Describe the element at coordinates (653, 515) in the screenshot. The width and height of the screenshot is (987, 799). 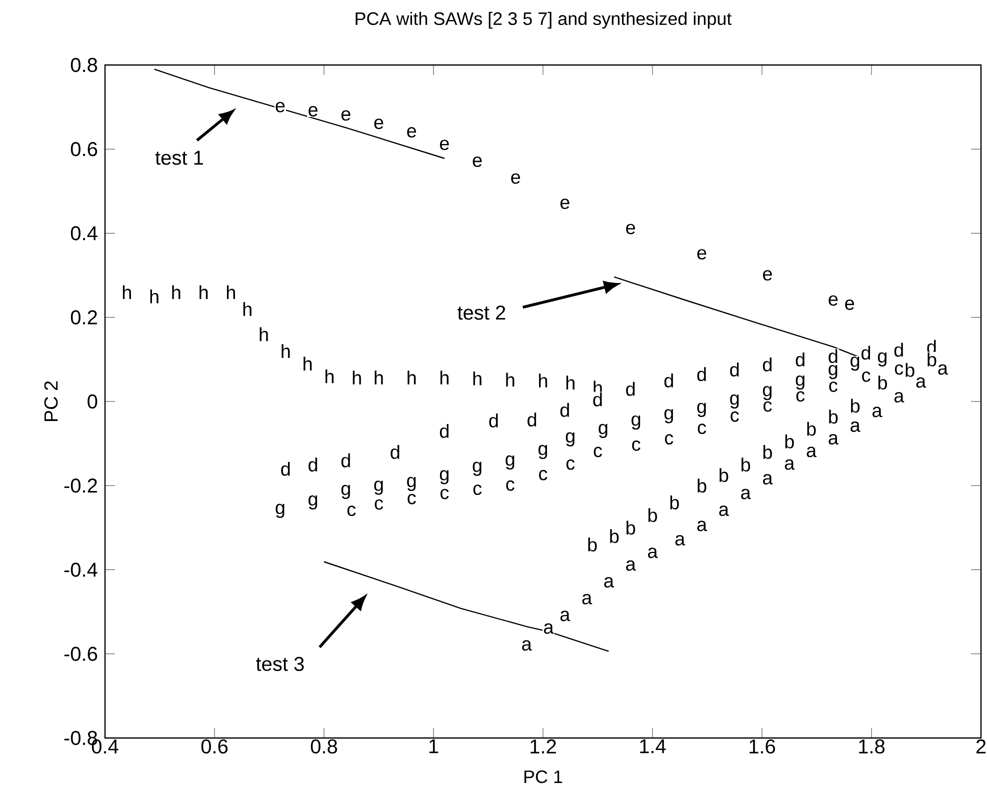
I see `series-label: b` at that location.